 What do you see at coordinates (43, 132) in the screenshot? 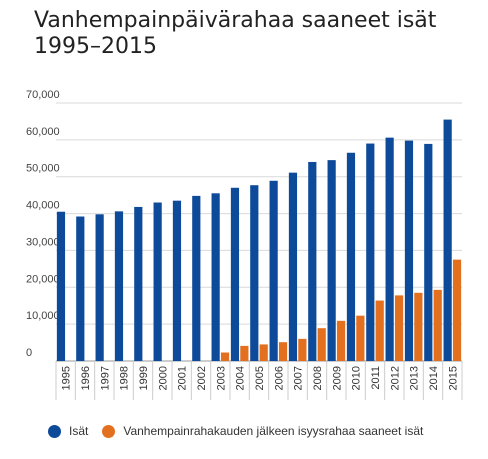
I see `y-tick-label: 60,000` at bounding box center [43, 132].